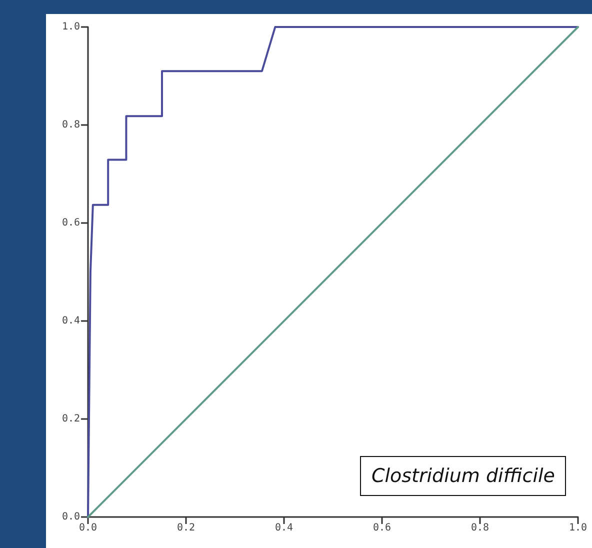 Image resolution: width=592 pixels, height=548 pixels. Describe the element at coordinates (578, 528) in the screenshot. I see `x-tick-label: 1.0` at that location.